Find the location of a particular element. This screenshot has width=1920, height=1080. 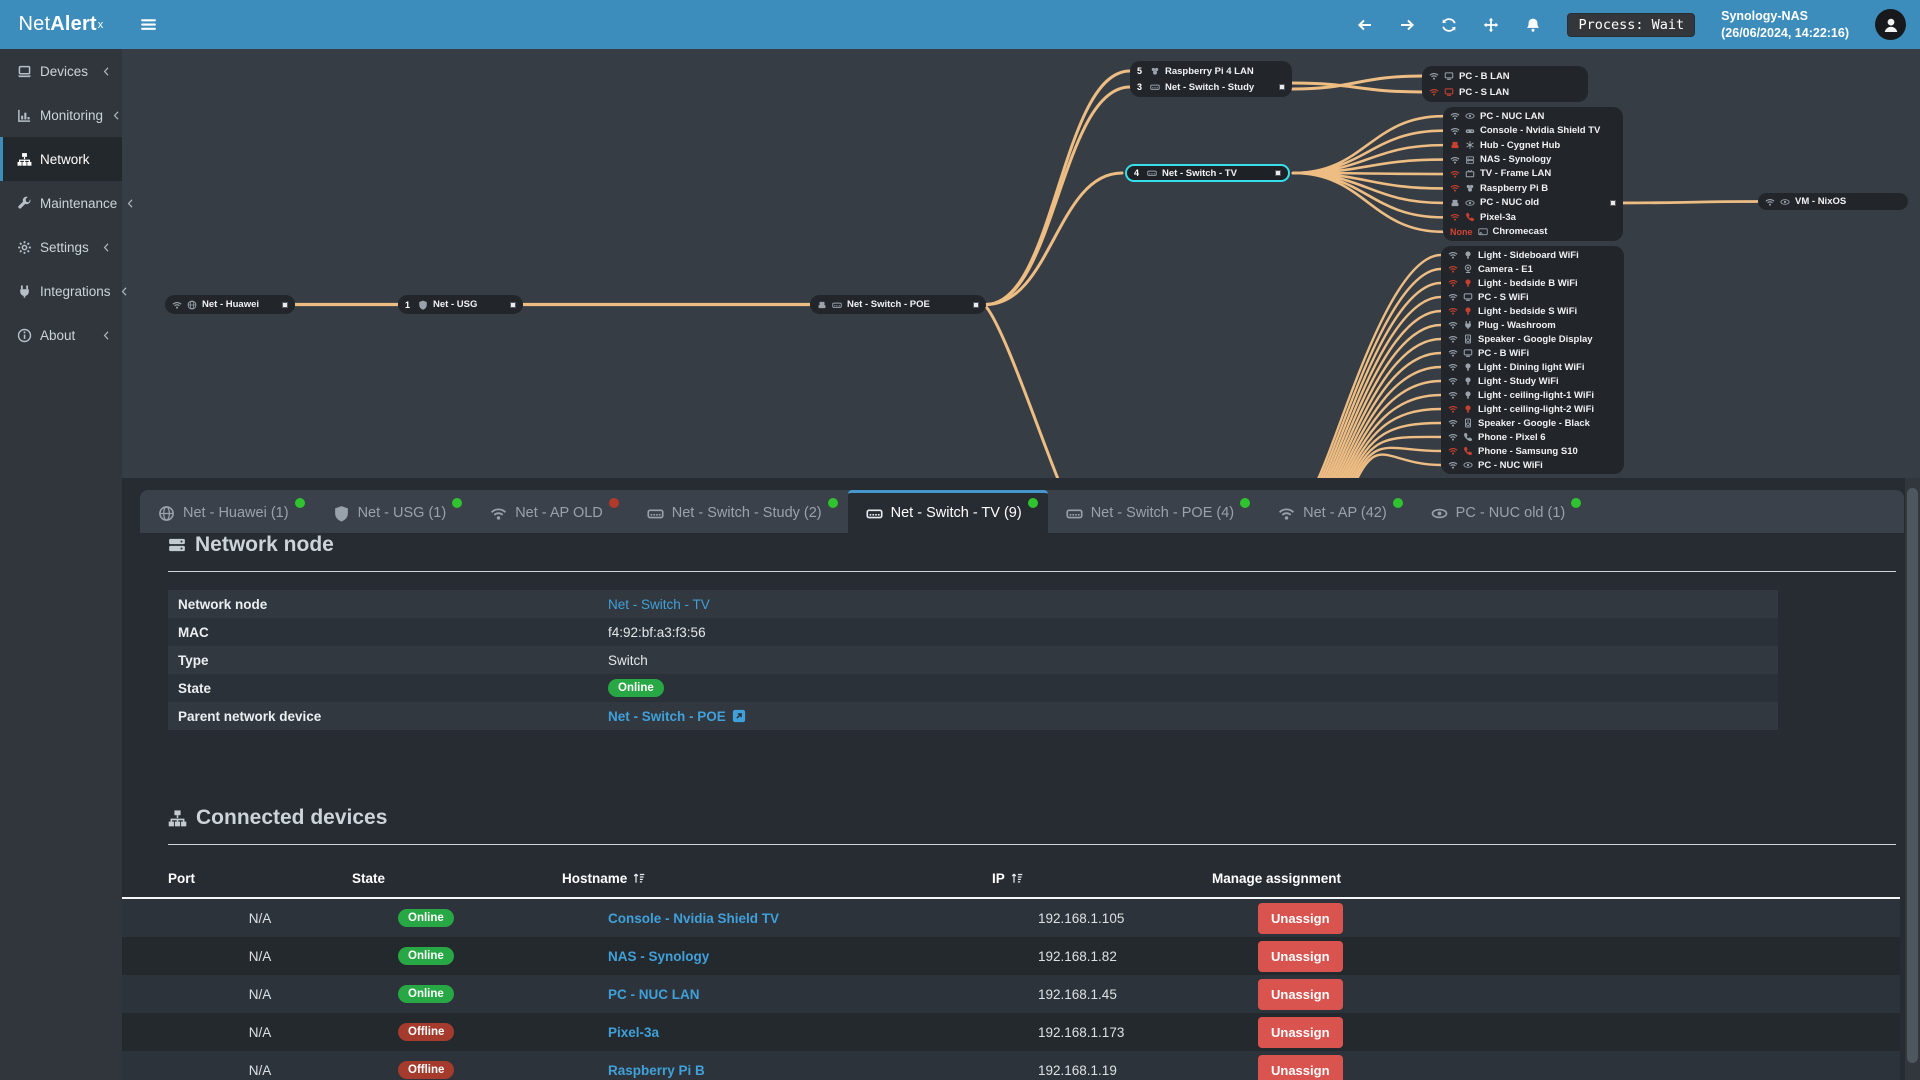

tree-node-row: 5 Raspberry Pi 4 LAN is located at coordinates (1211, 71).